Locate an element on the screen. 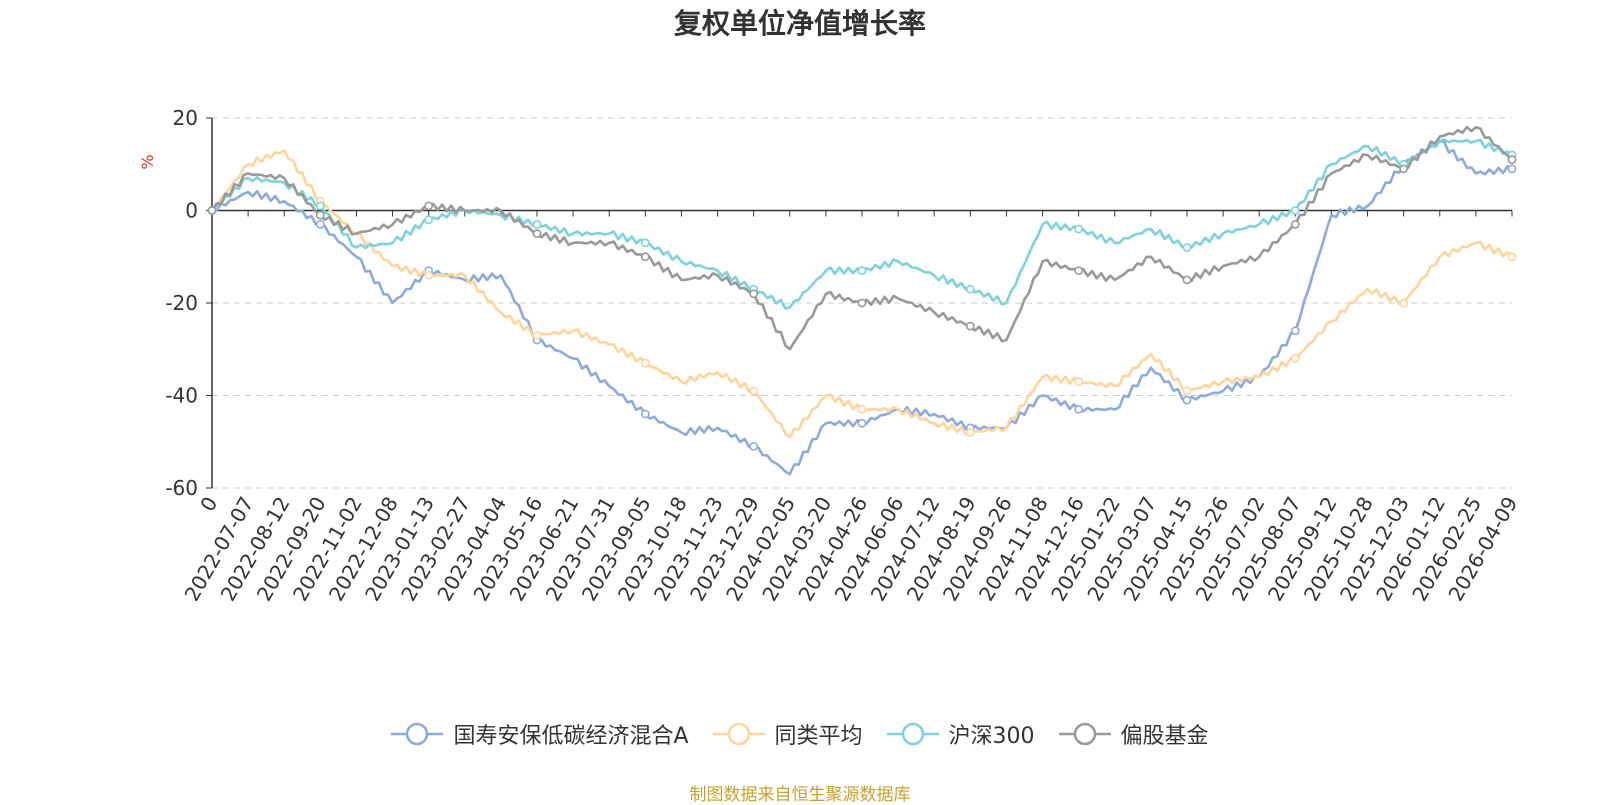 The height and width of the screenshot is (805, 1600). legend-item-0: 国寿安保低碳经济混合A is located at coordinates (540, 734).